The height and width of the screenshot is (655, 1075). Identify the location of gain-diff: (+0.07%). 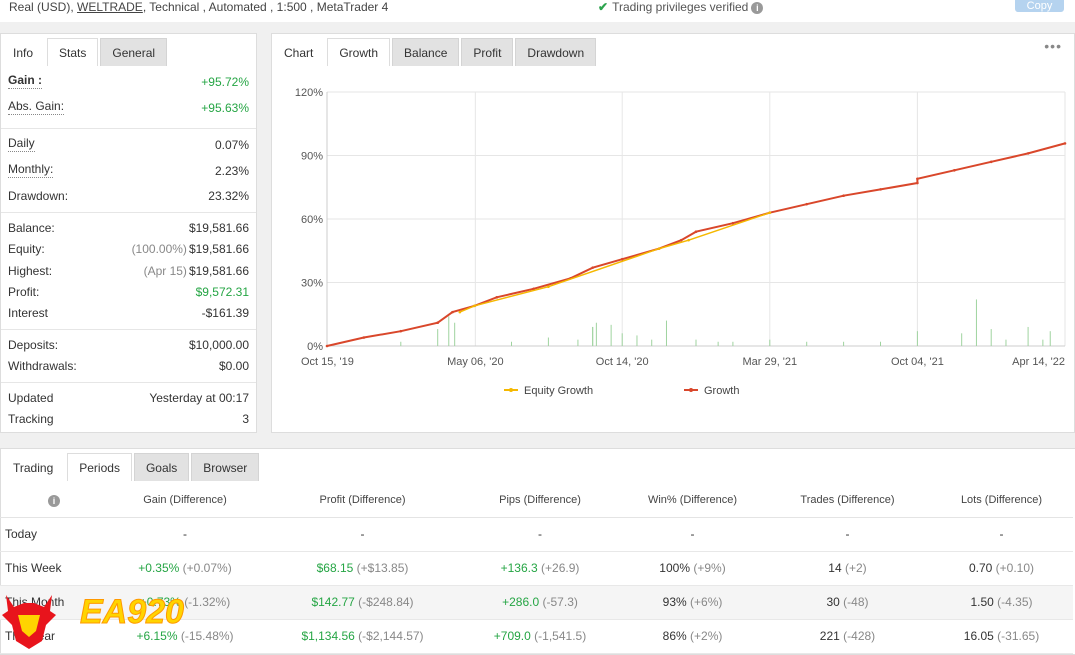
(207, 568).